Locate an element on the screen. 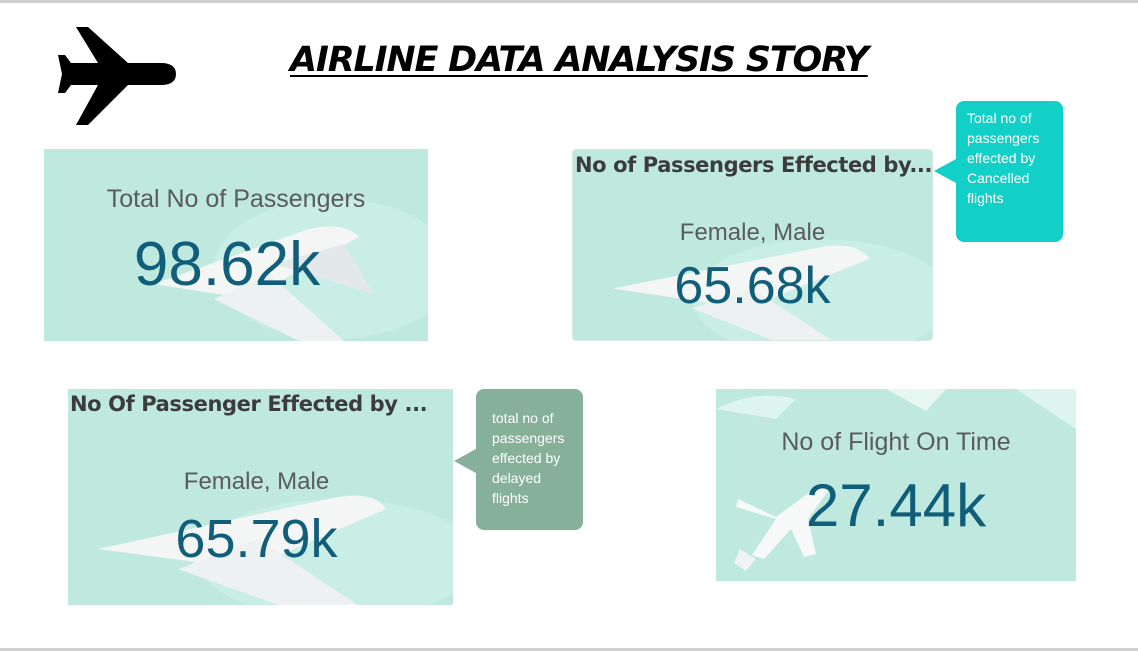  on-time-flights-label: No of Flight On Time is located at coordinates (896, 442).